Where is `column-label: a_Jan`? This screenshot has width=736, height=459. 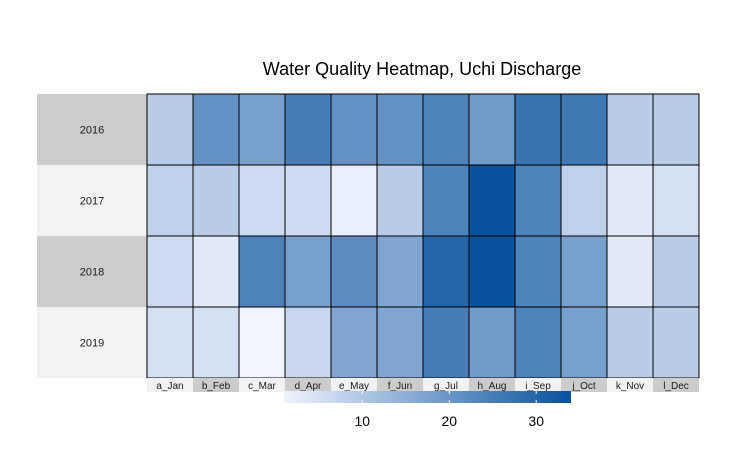 column-label: a_Jan is located at coordinates (169, 386).